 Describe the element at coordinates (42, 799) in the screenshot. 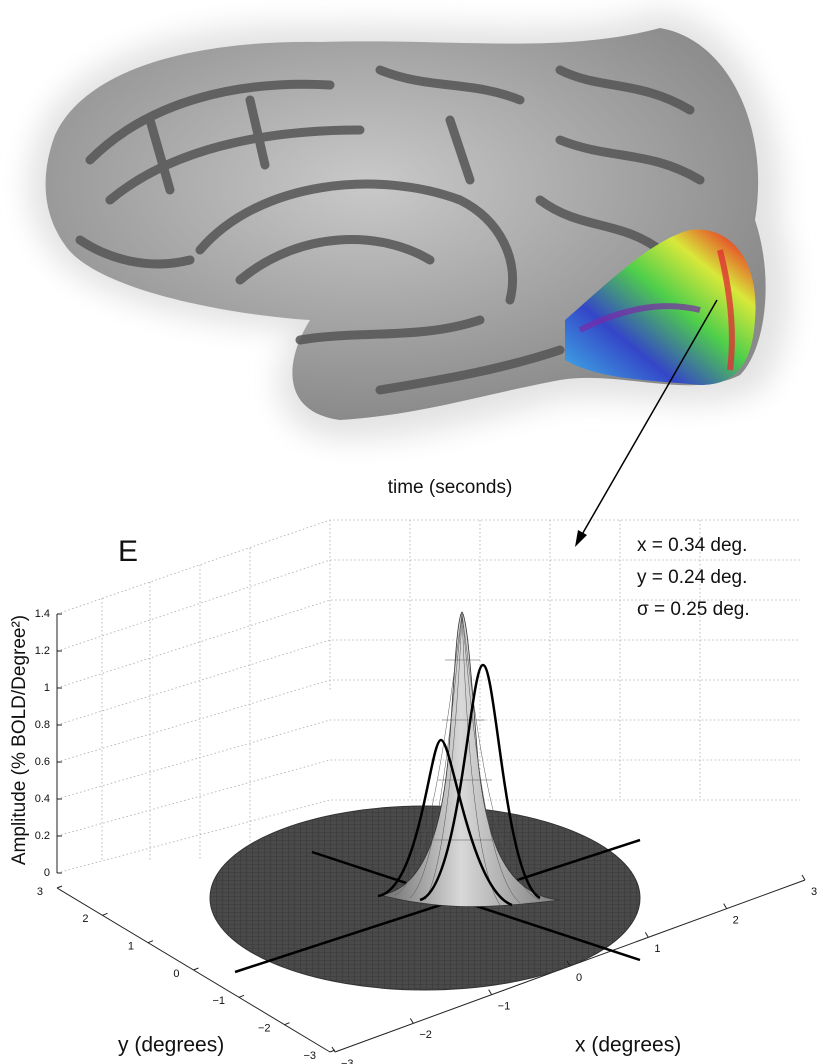

I see `z-tick-label: 0.4` at that location.